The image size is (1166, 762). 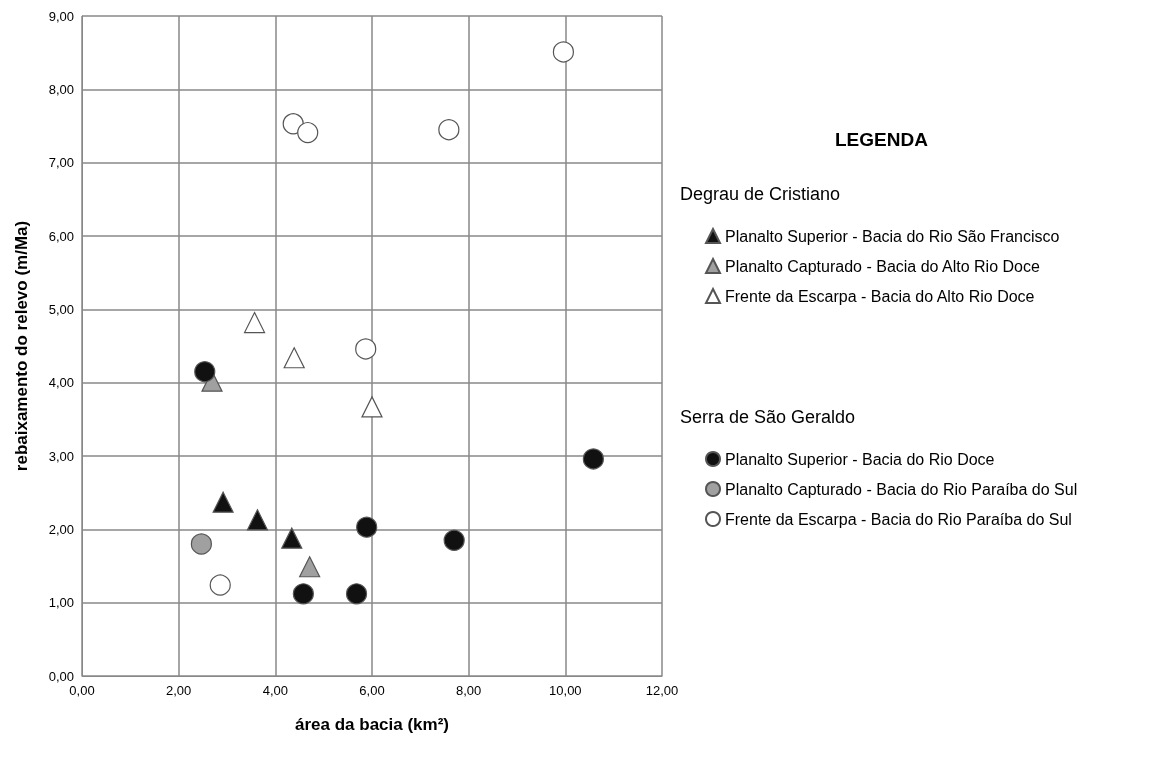 What do you see at coordinates (760, 194) in the screenshot?
I see `text: Degrau de Cristiano` at bounding box center [760, 194].